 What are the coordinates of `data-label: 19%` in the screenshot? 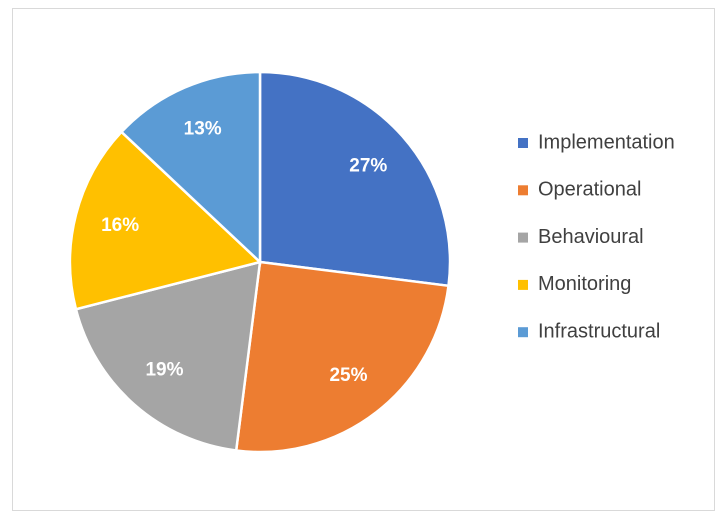 It's located at (164, 369).